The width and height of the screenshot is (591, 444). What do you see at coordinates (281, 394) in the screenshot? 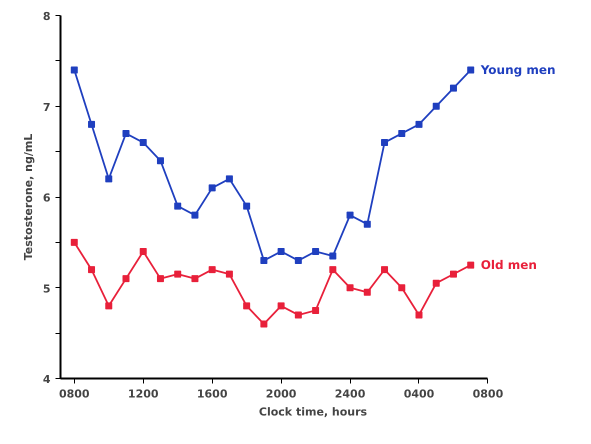
I see `x-tick-label: 2000` at bounding box center [281, 394].